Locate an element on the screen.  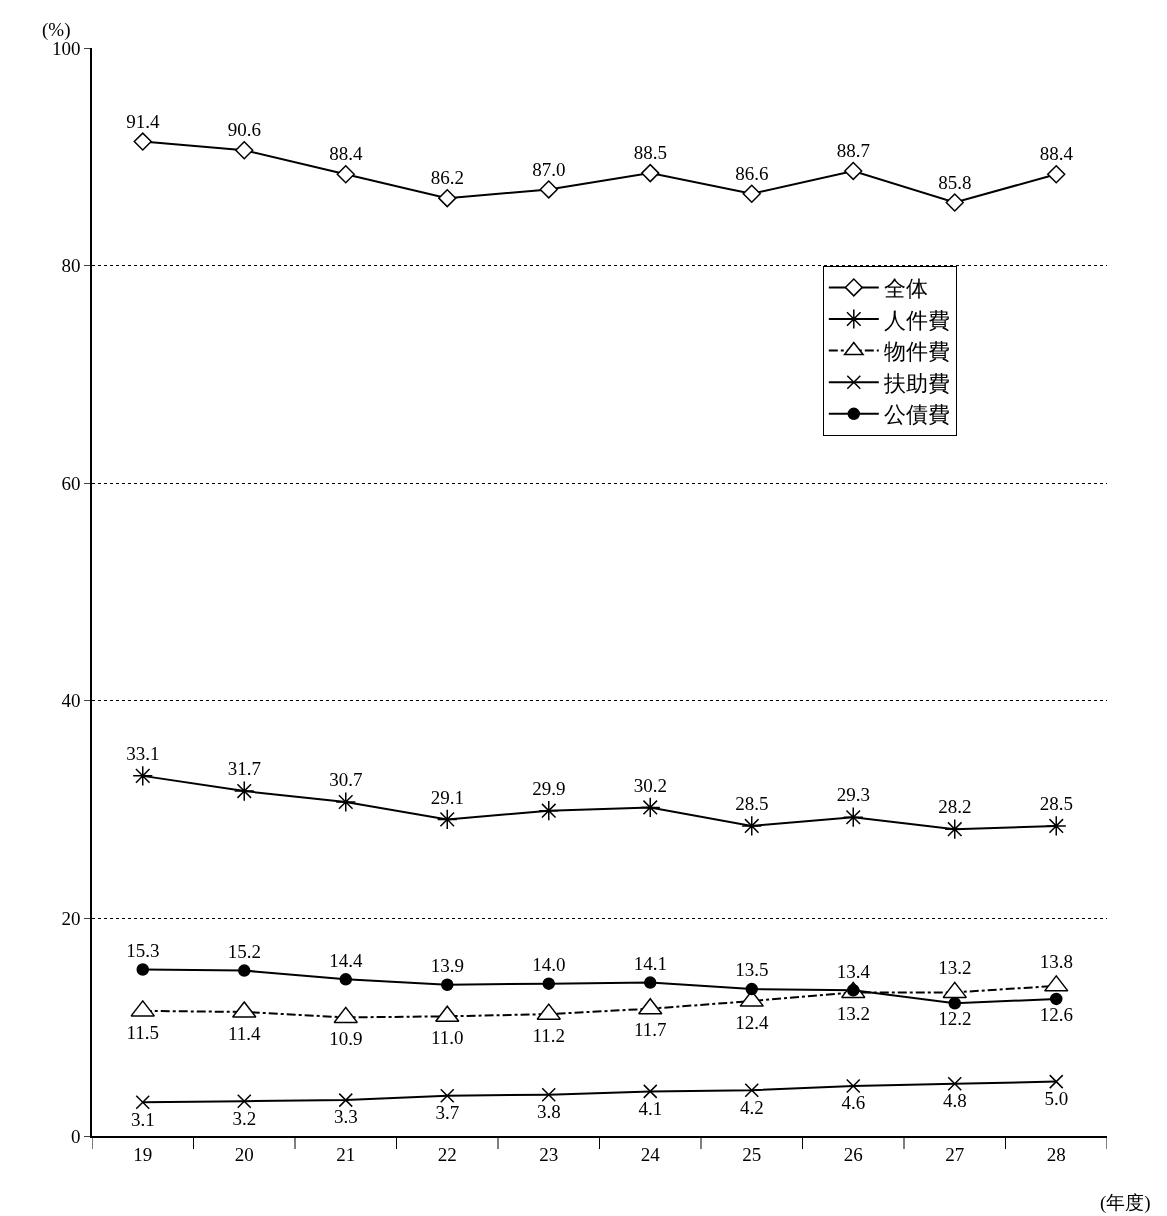
data-label: 30.2 is located at coordinates (650, 785).